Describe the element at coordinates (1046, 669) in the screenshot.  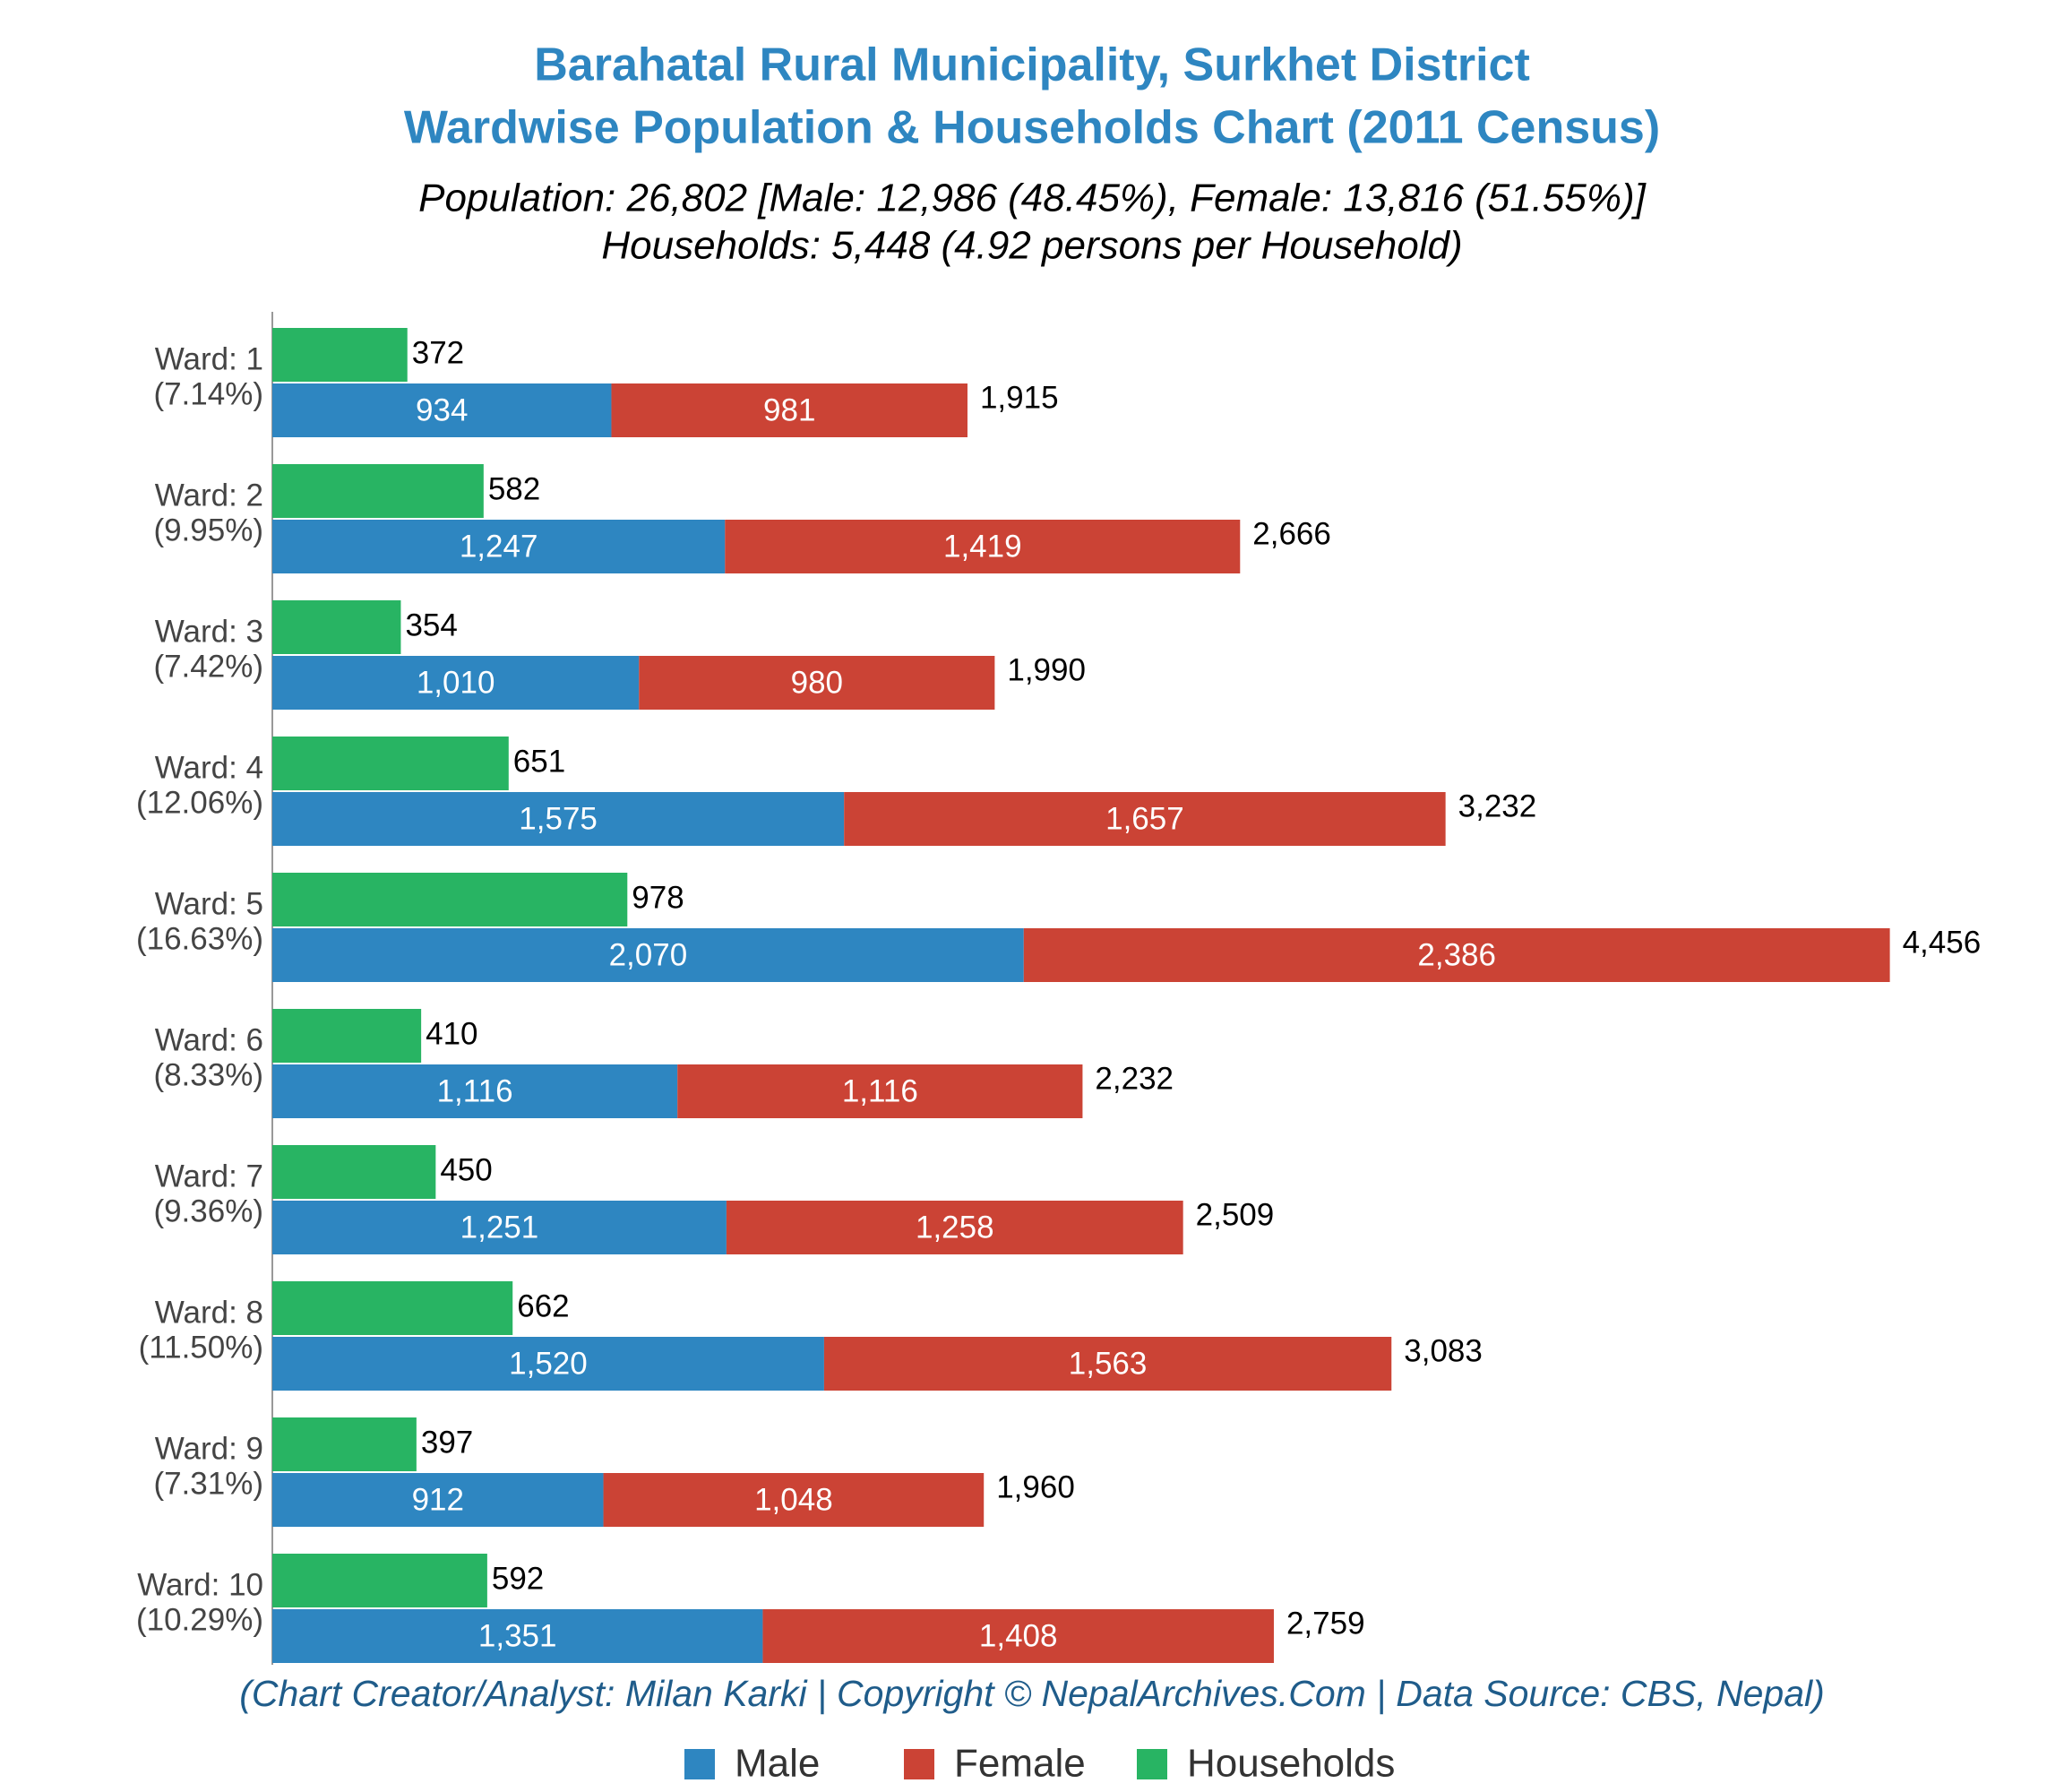
I see `total-label: 1,990` at that location.